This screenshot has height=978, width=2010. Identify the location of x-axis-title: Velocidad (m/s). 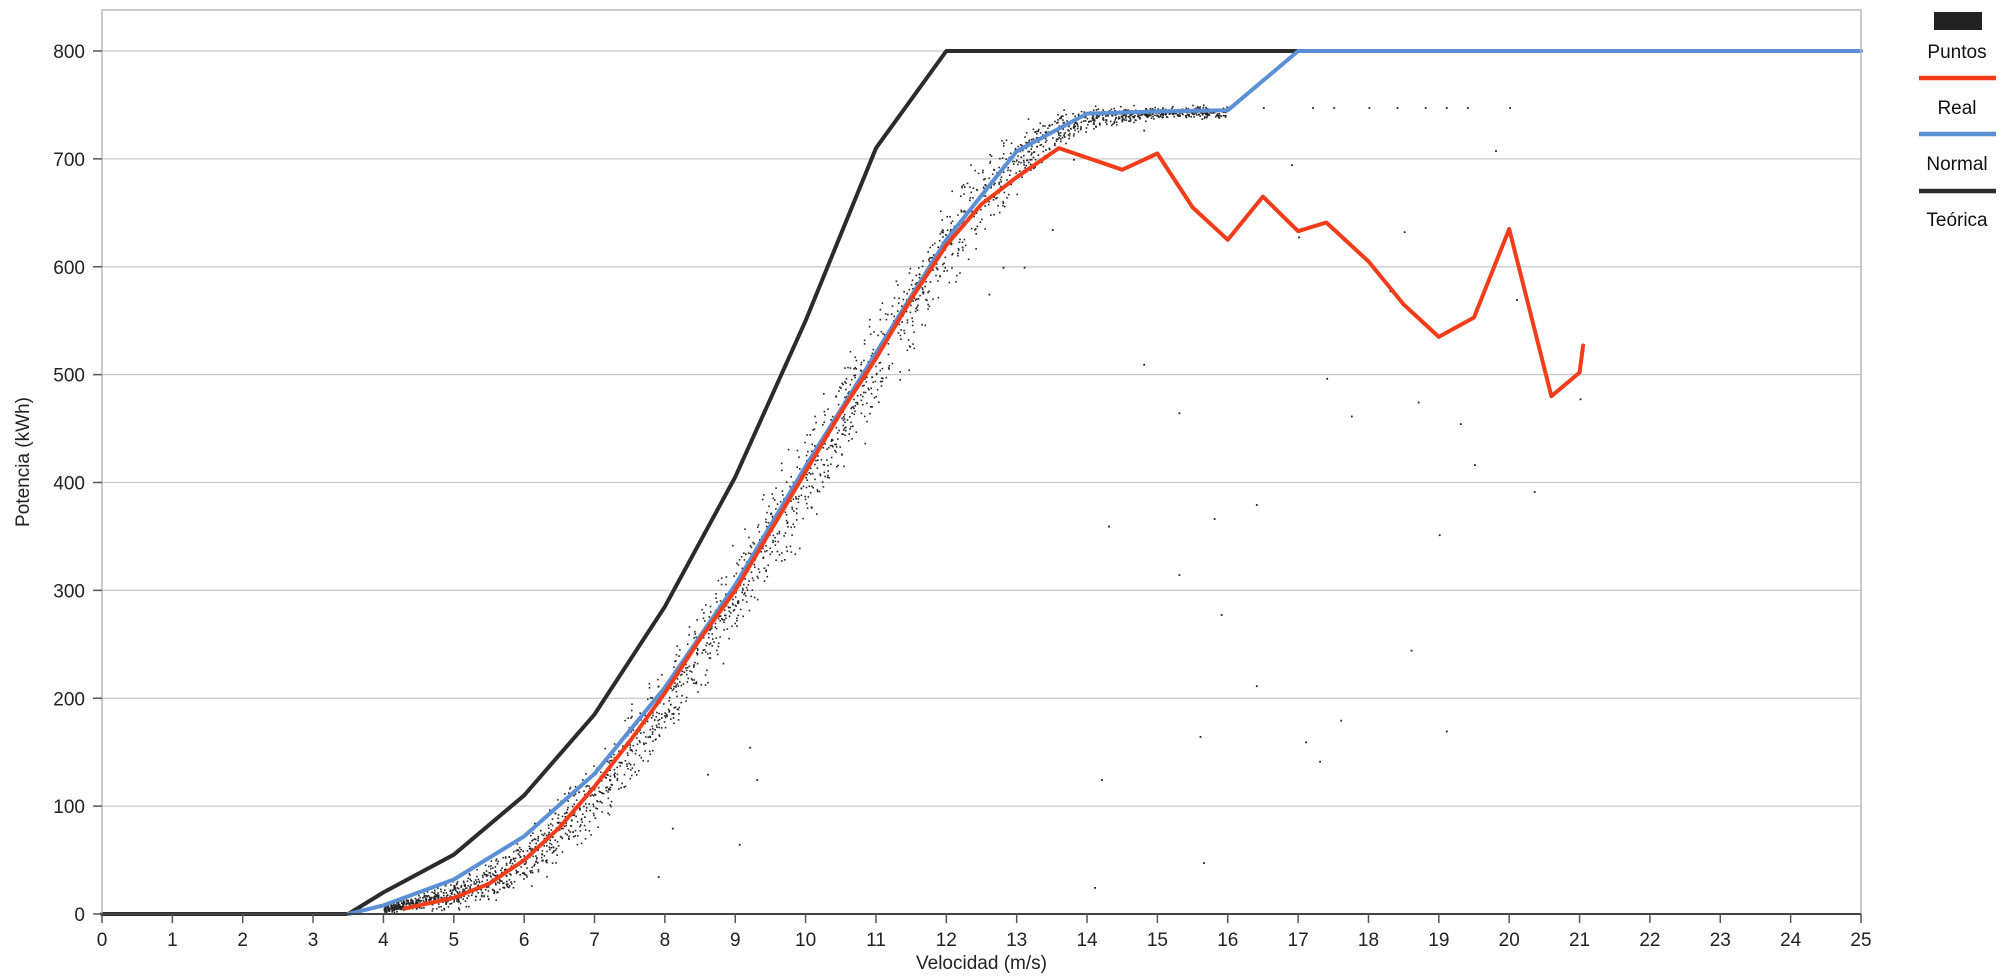
(981, 963).